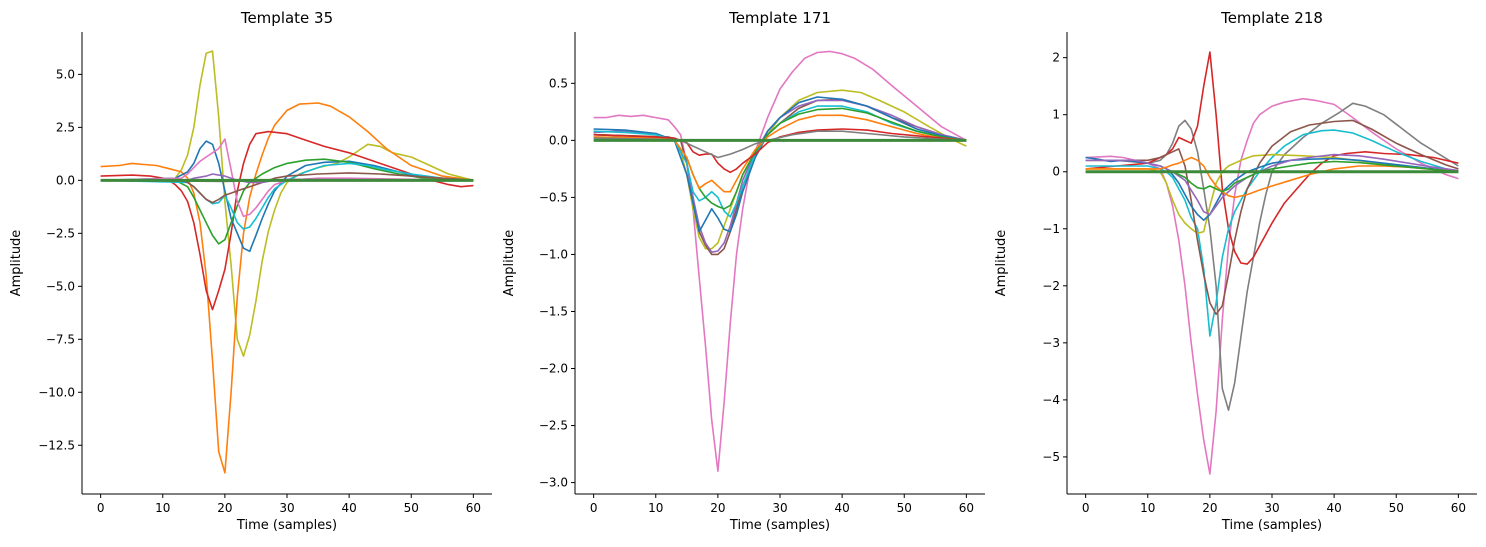  I want to click on y-tick-label: −4, so click(1051, 400).